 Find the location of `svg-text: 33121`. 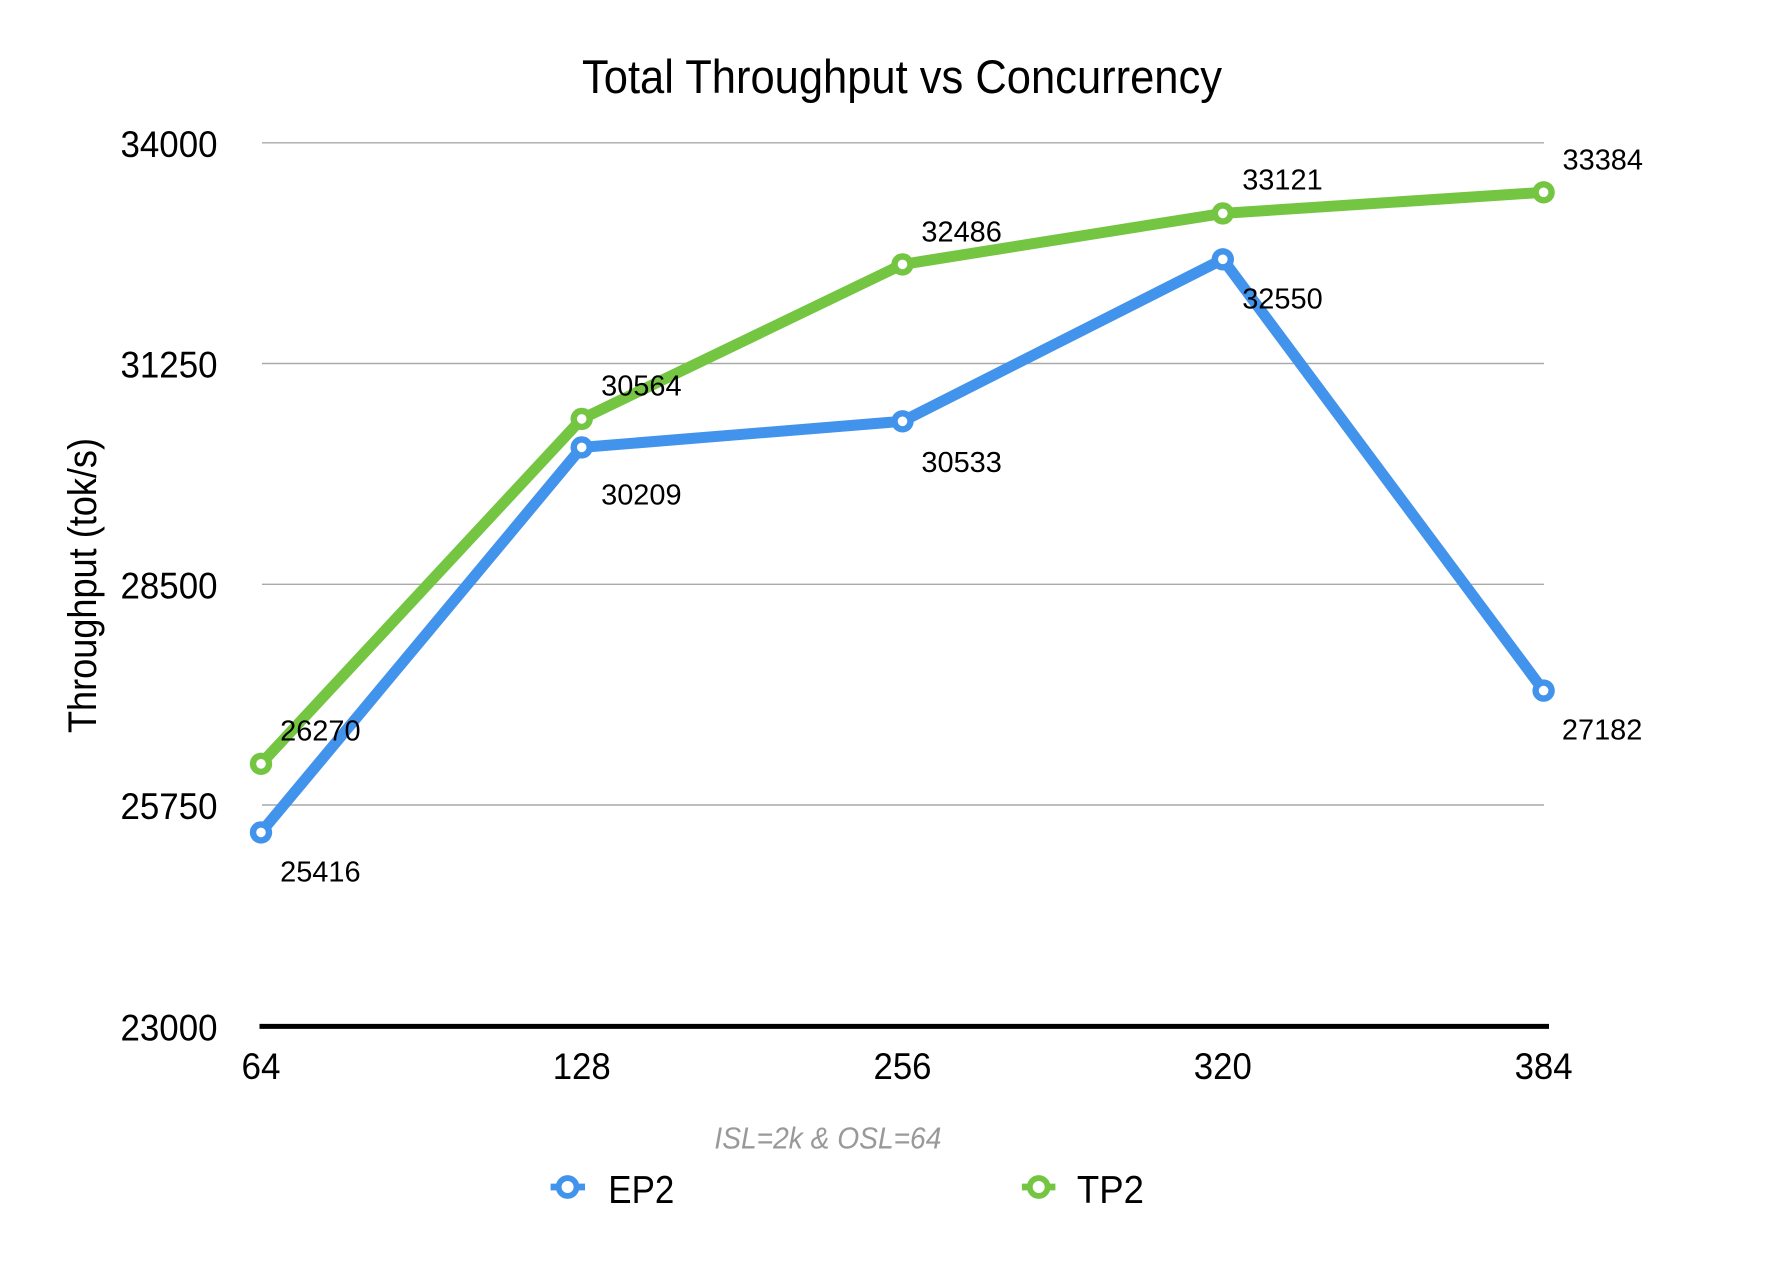

svg-text: 33121 is located at coordinates (1282, 181).